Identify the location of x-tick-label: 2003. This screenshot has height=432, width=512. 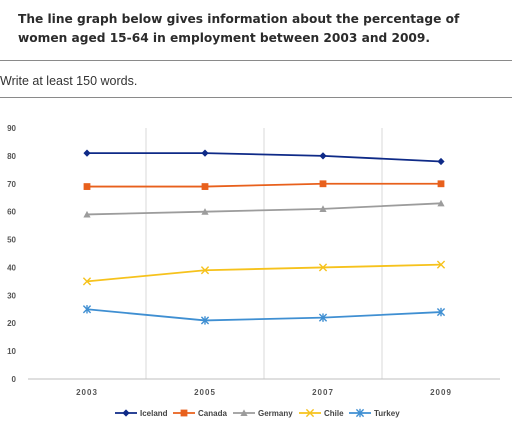
(87, 392).